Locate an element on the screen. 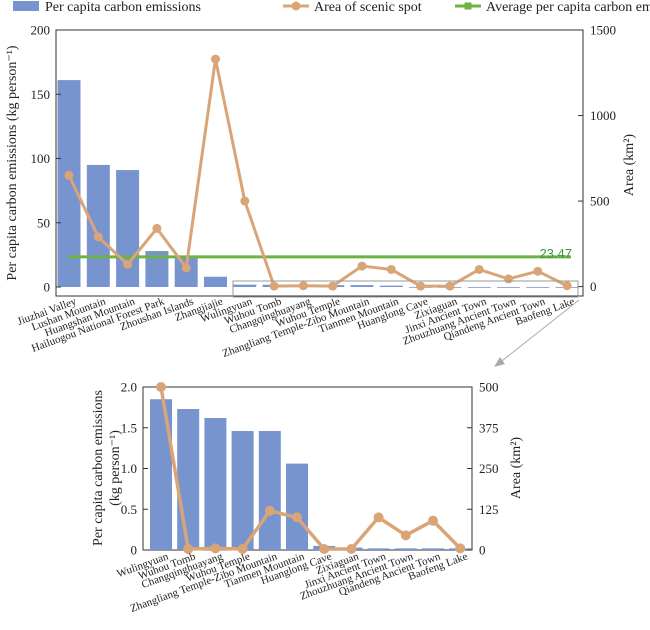  y2-tick-label: 1000 is located at coordinates (603, 115).